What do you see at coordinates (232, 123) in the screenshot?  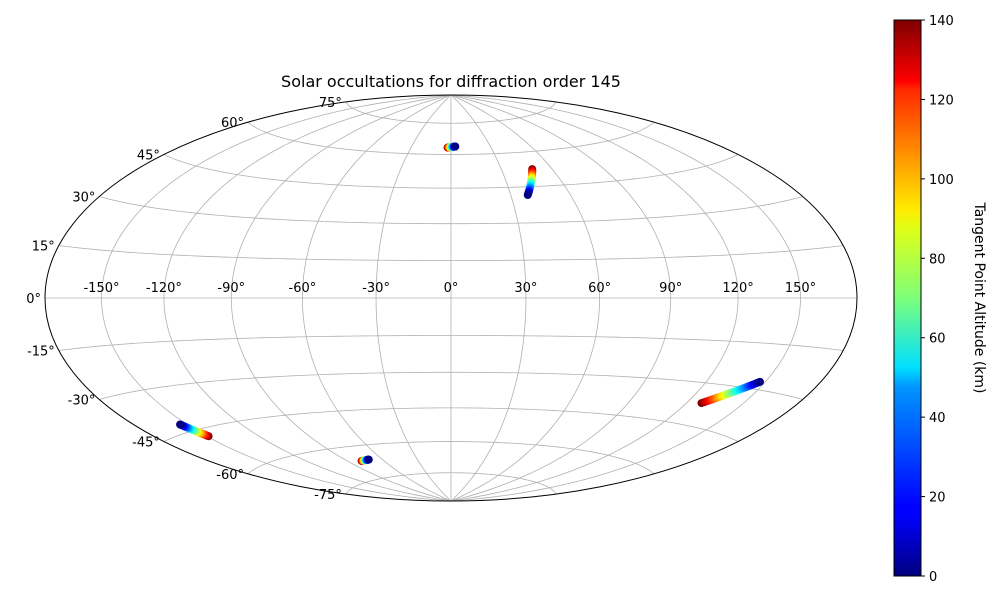 I see `latitude-tick-label: 60°` at bounding box center [232, 123].